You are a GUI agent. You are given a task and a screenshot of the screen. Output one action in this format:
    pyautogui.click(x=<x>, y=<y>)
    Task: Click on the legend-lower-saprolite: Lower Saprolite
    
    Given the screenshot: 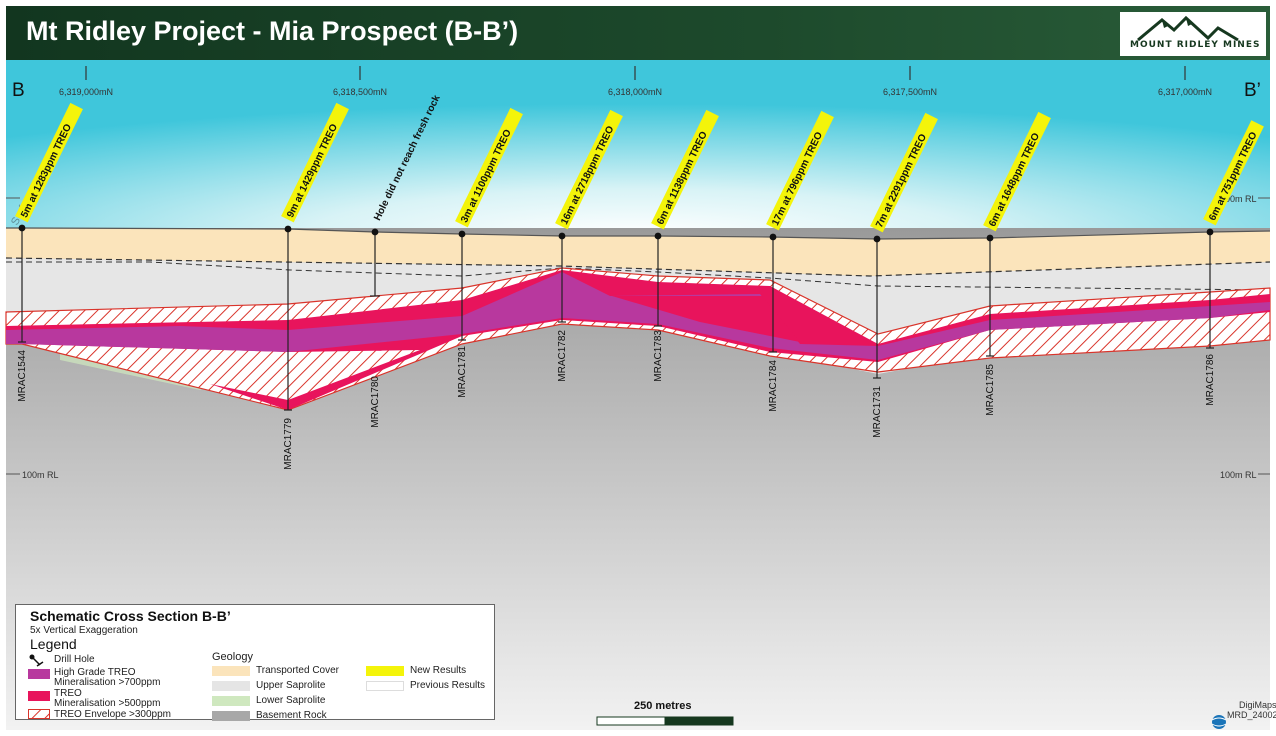 What is the action you would take?
    pyautogui.click(x=291, y=700)
    